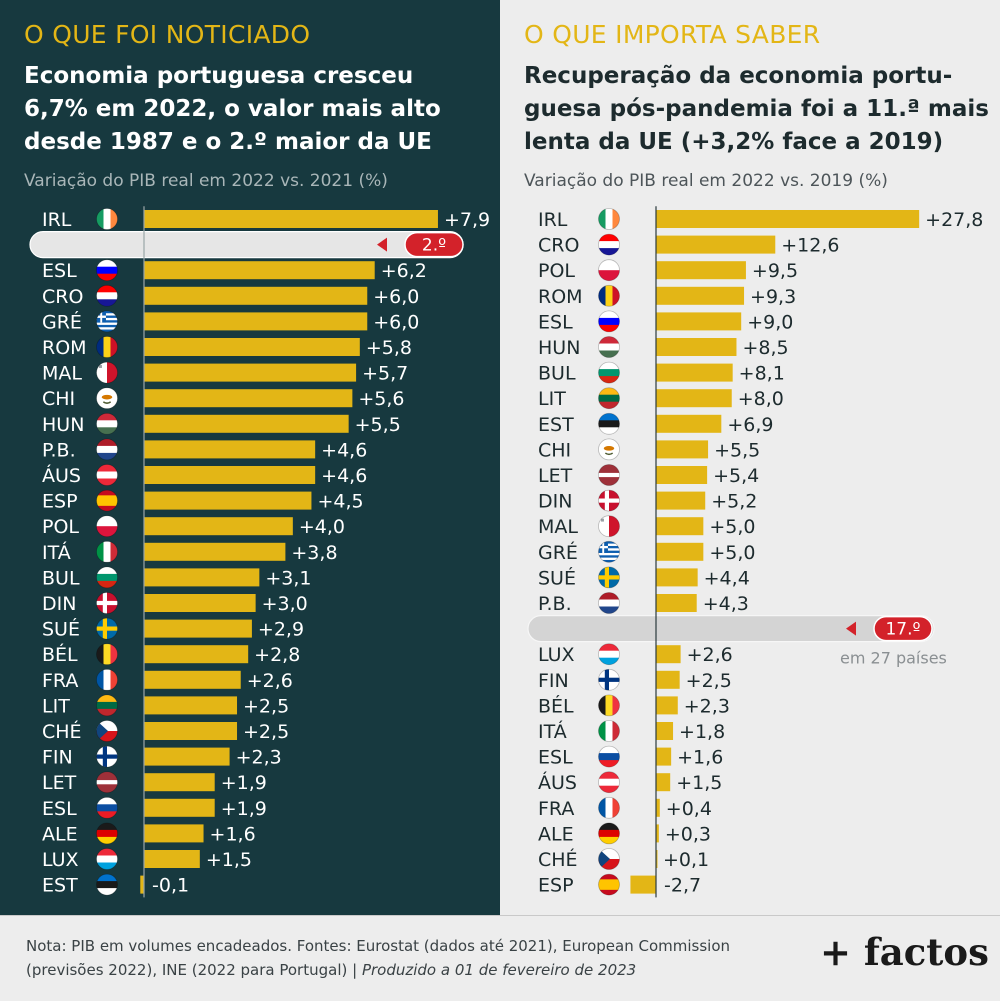 This screenshot has width=1000, height=1001. I want to click on right-country-label: IRL, so click(553, 220).